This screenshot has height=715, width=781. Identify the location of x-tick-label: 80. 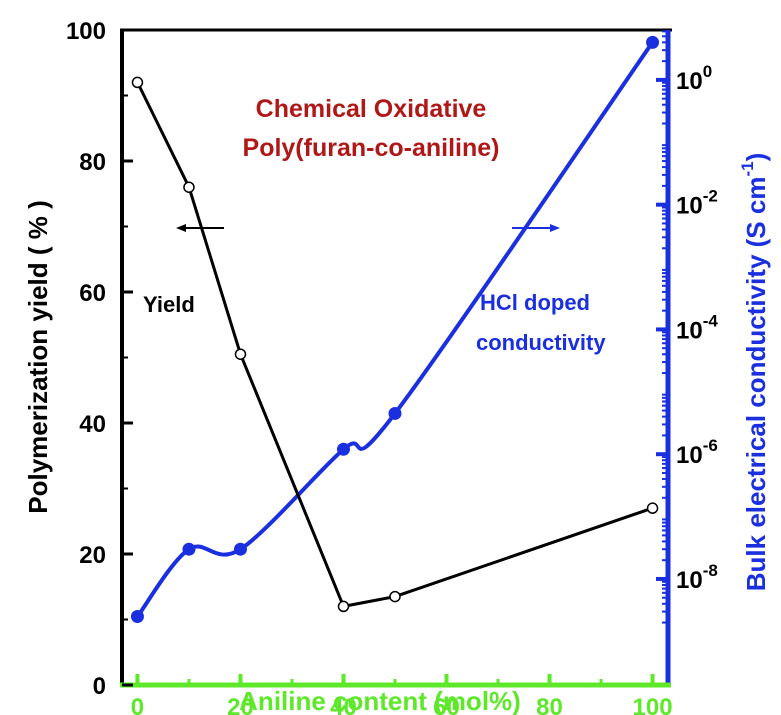
(549, 704).